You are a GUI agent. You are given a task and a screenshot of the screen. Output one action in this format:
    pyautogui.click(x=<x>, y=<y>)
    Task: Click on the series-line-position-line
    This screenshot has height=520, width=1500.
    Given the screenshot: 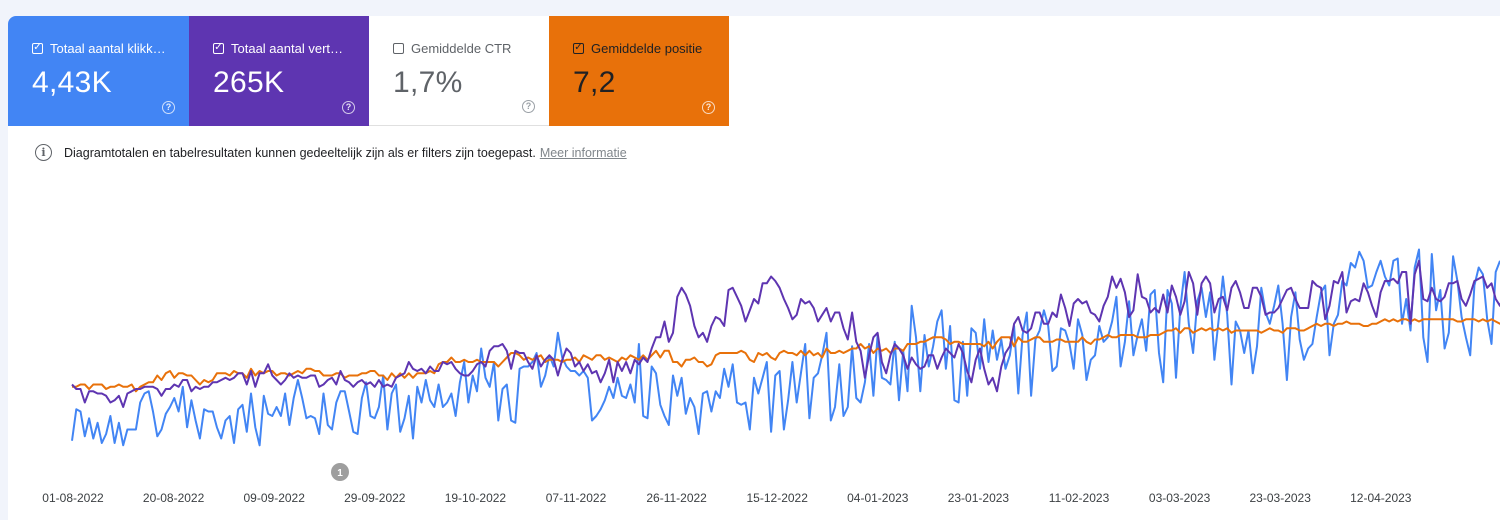 What is the action you would take?
    pyautogui.click(x=786, y=355)
    